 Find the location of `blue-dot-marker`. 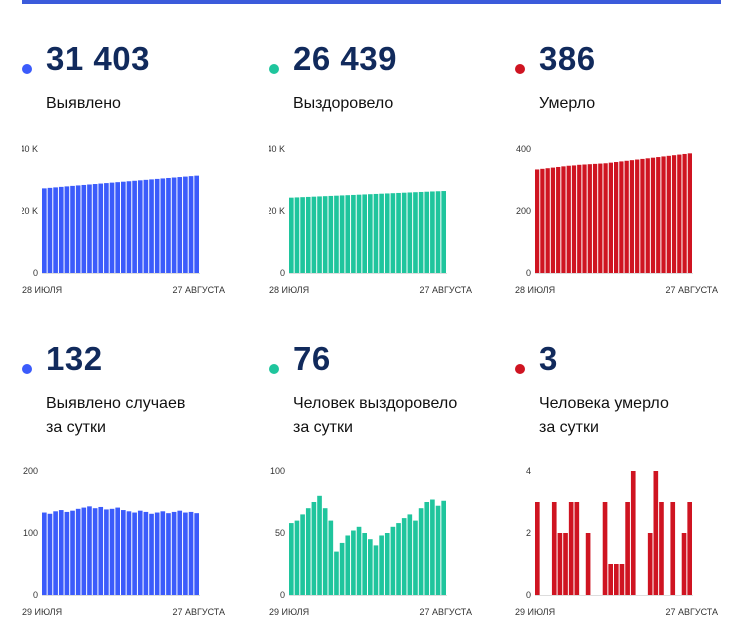

blue-dot-marker is located at coordinates (27, 69).